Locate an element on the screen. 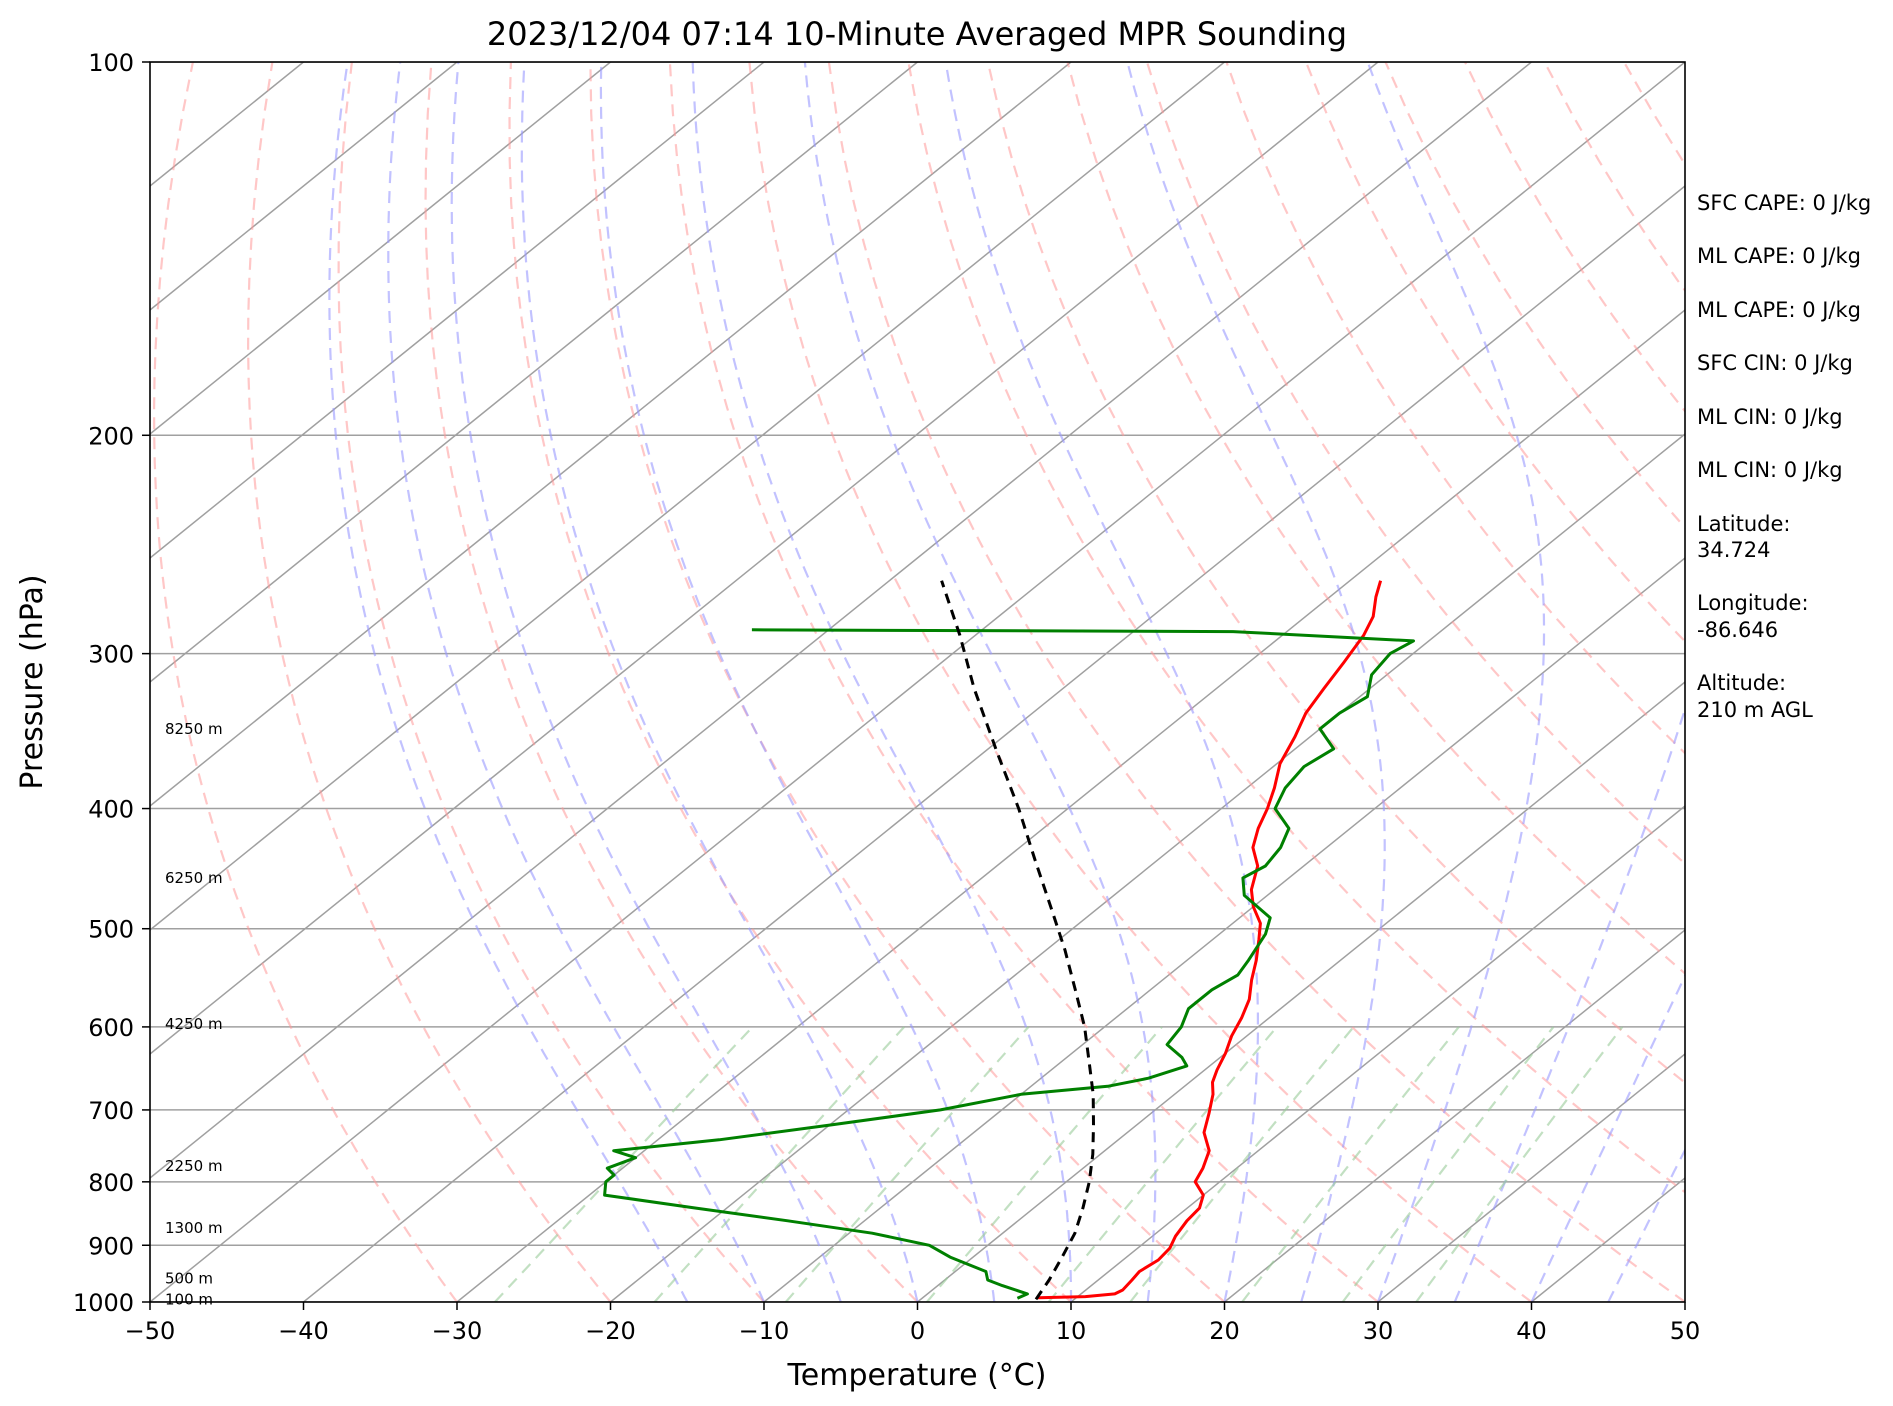 Image resolution: width=1893 pixels, height=1406 pixels. y-tick-label: 1000 is located at coordinates (103, 1303).